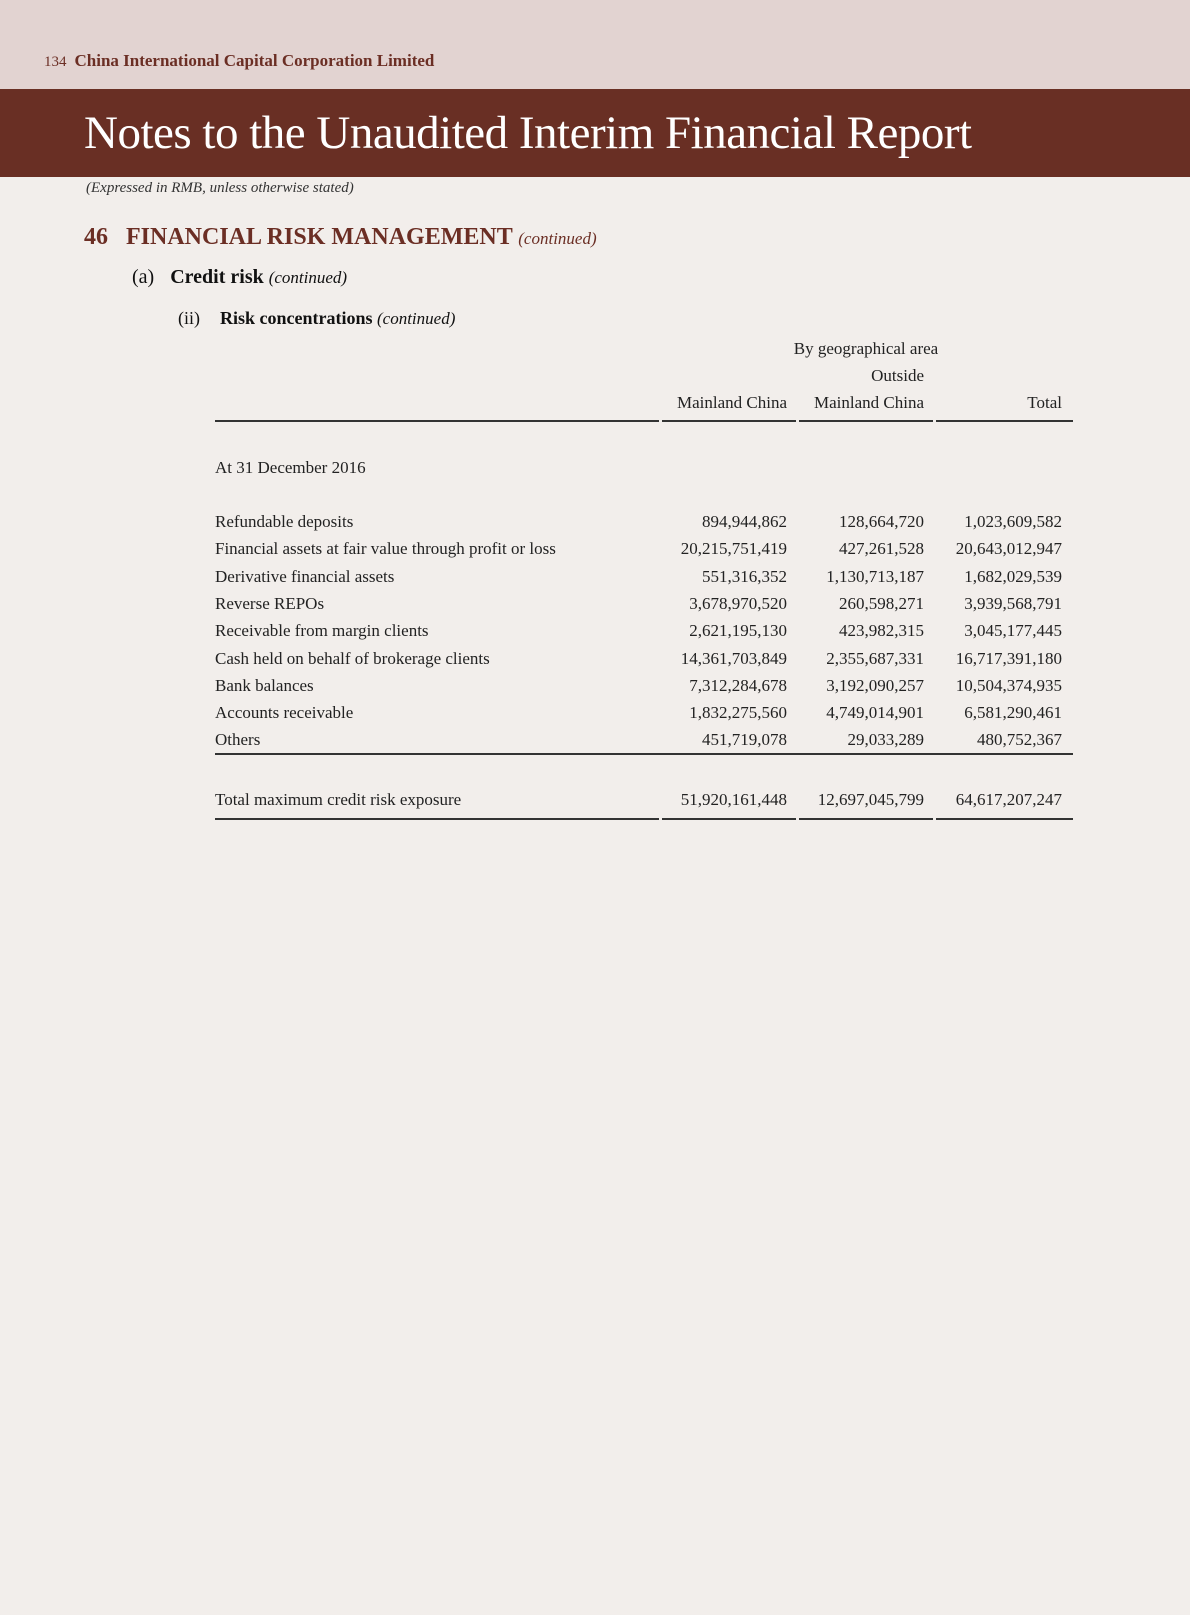 Image resolution: width=1190 pixels, height=1615 pixels. I want to click on subsubsection-heading: (ii) Risk concentrations (continued), so click(316, 318).